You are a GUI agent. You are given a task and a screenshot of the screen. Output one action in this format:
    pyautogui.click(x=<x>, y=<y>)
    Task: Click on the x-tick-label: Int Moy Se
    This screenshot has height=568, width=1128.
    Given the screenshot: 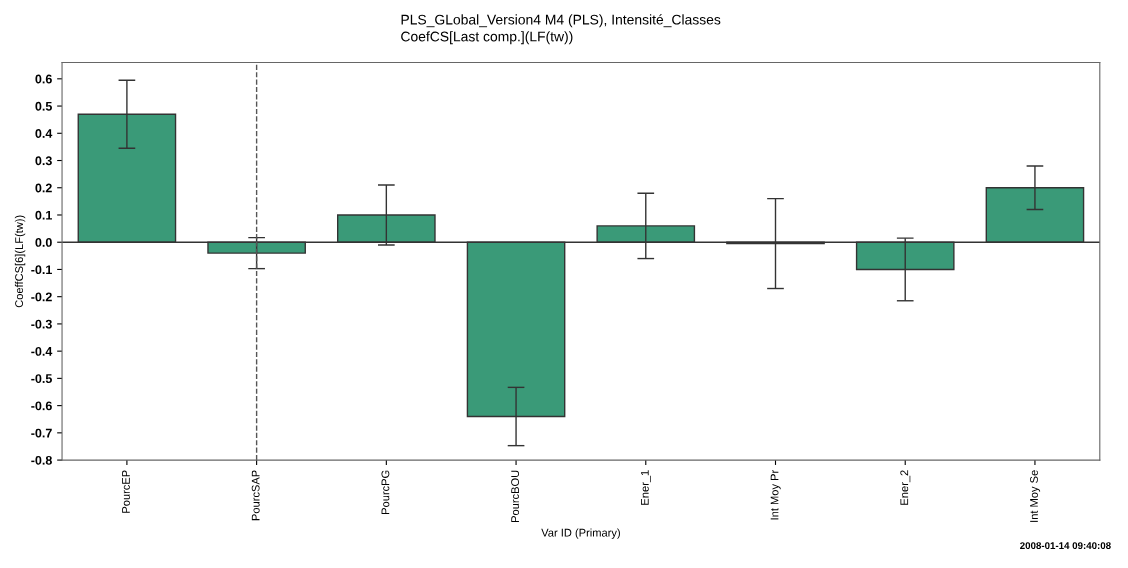 What is the action you would take?
    pyautogui.click(x=1035, y=496)
    